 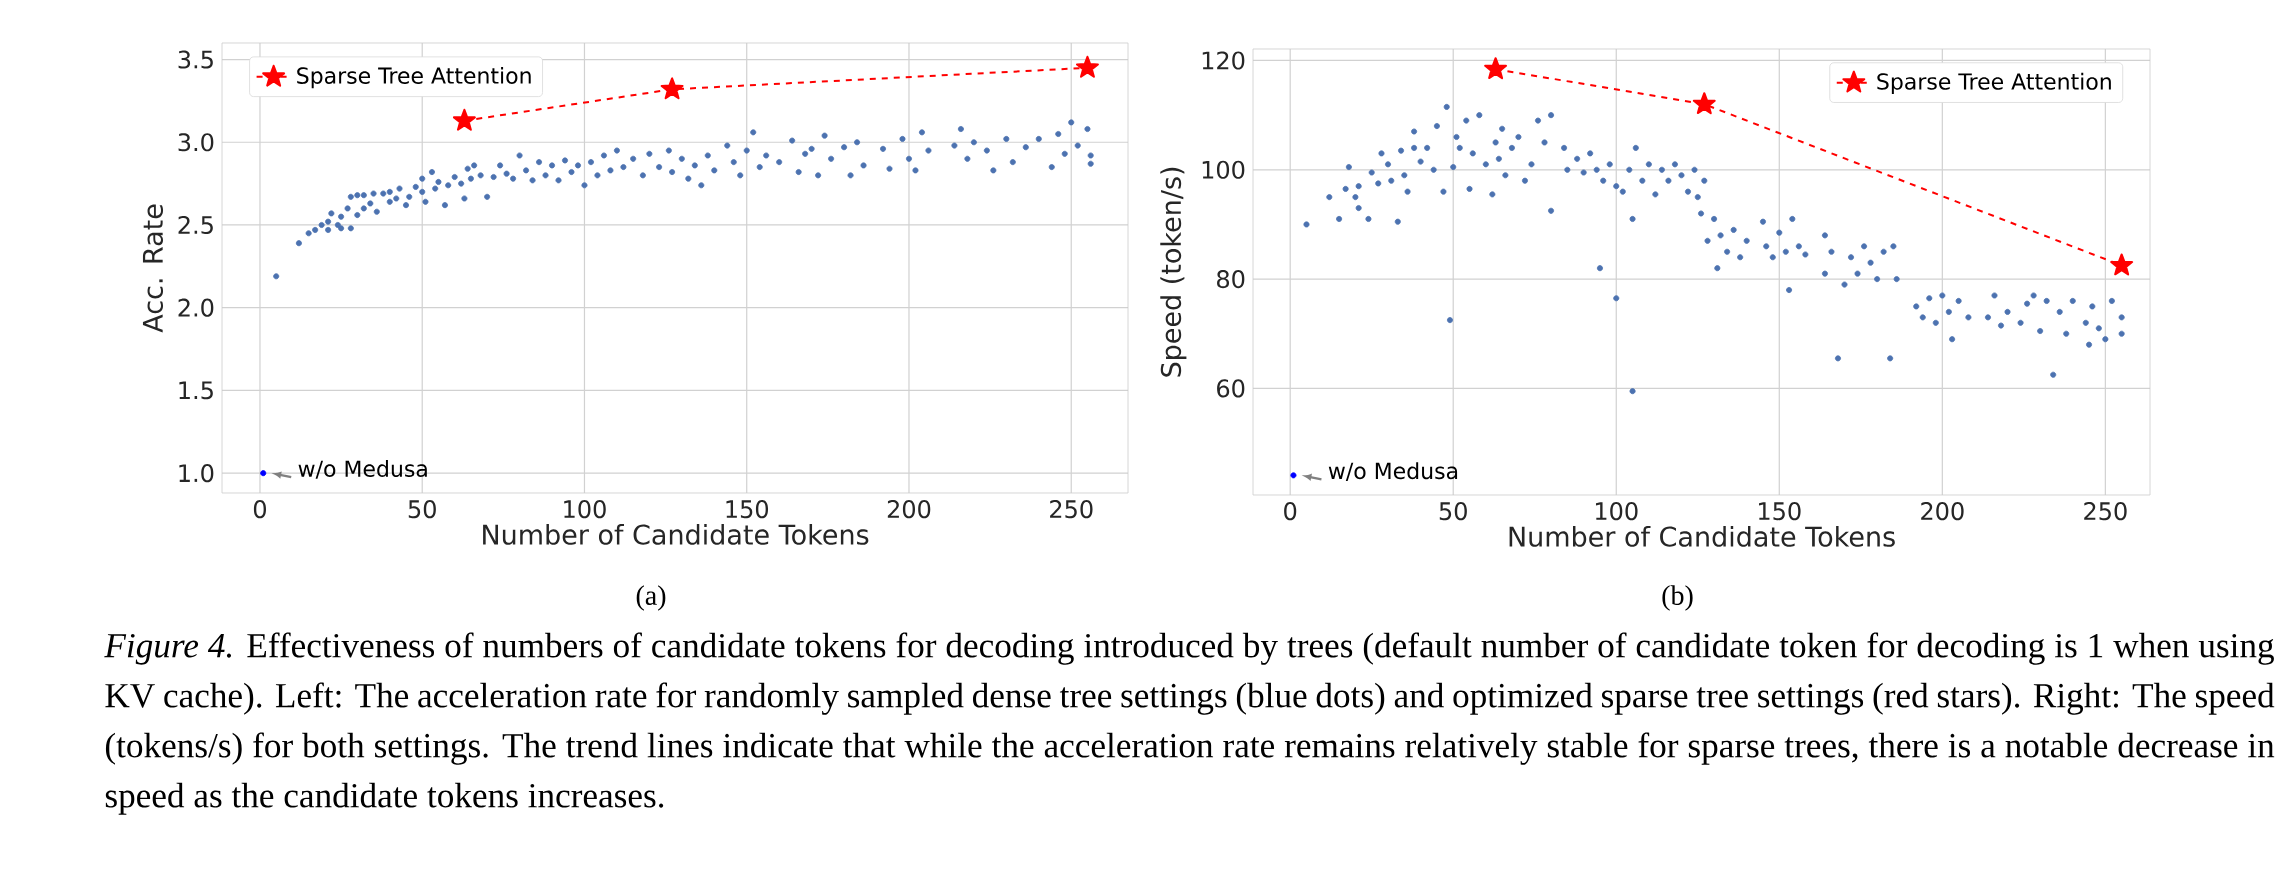 What do you see at coordinates (1231, 279) in the screenshot?
I see `y-tick-label: 80` at bounding box center [1231, 279].